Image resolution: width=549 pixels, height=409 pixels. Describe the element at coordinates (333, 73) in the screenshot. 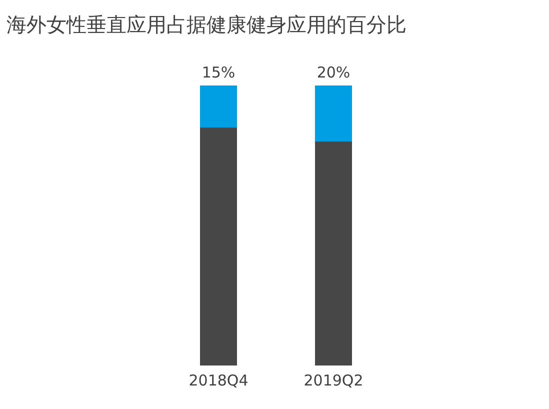

I see `data-label: 20%` at that location.